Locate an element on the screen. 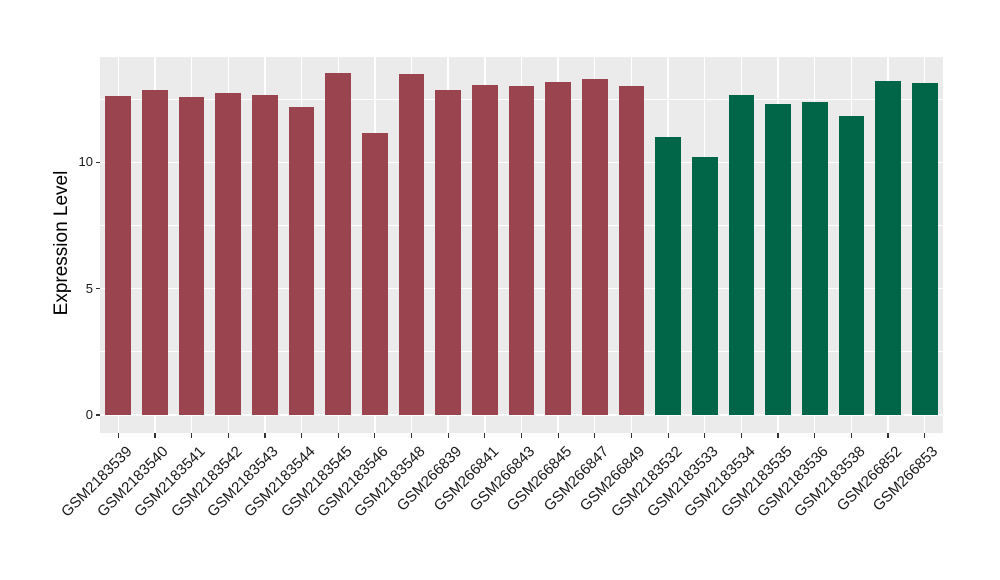 The image size is (1000, 580). bar-GSM2183535 is located at coordinates (778, 259).